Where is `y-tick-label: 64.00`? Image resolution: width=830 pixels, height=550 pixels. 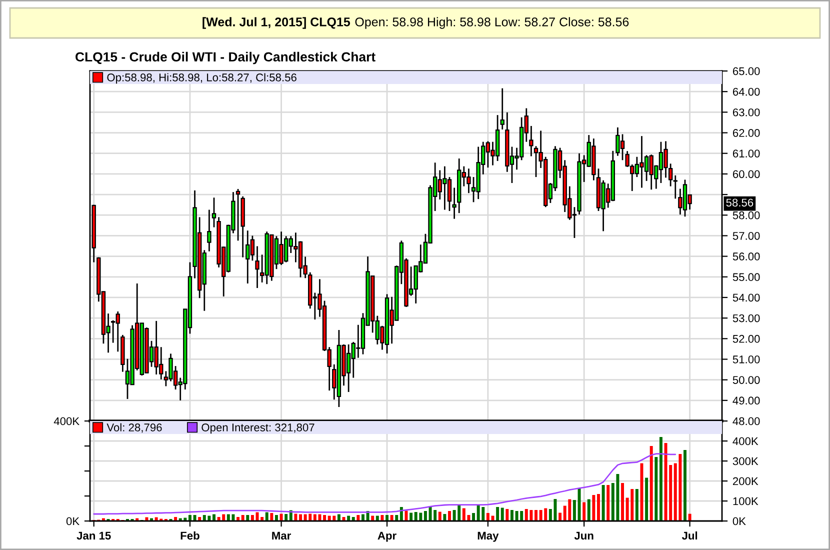 y-tick-label: 64.00 is located at coordinates (746, 92).